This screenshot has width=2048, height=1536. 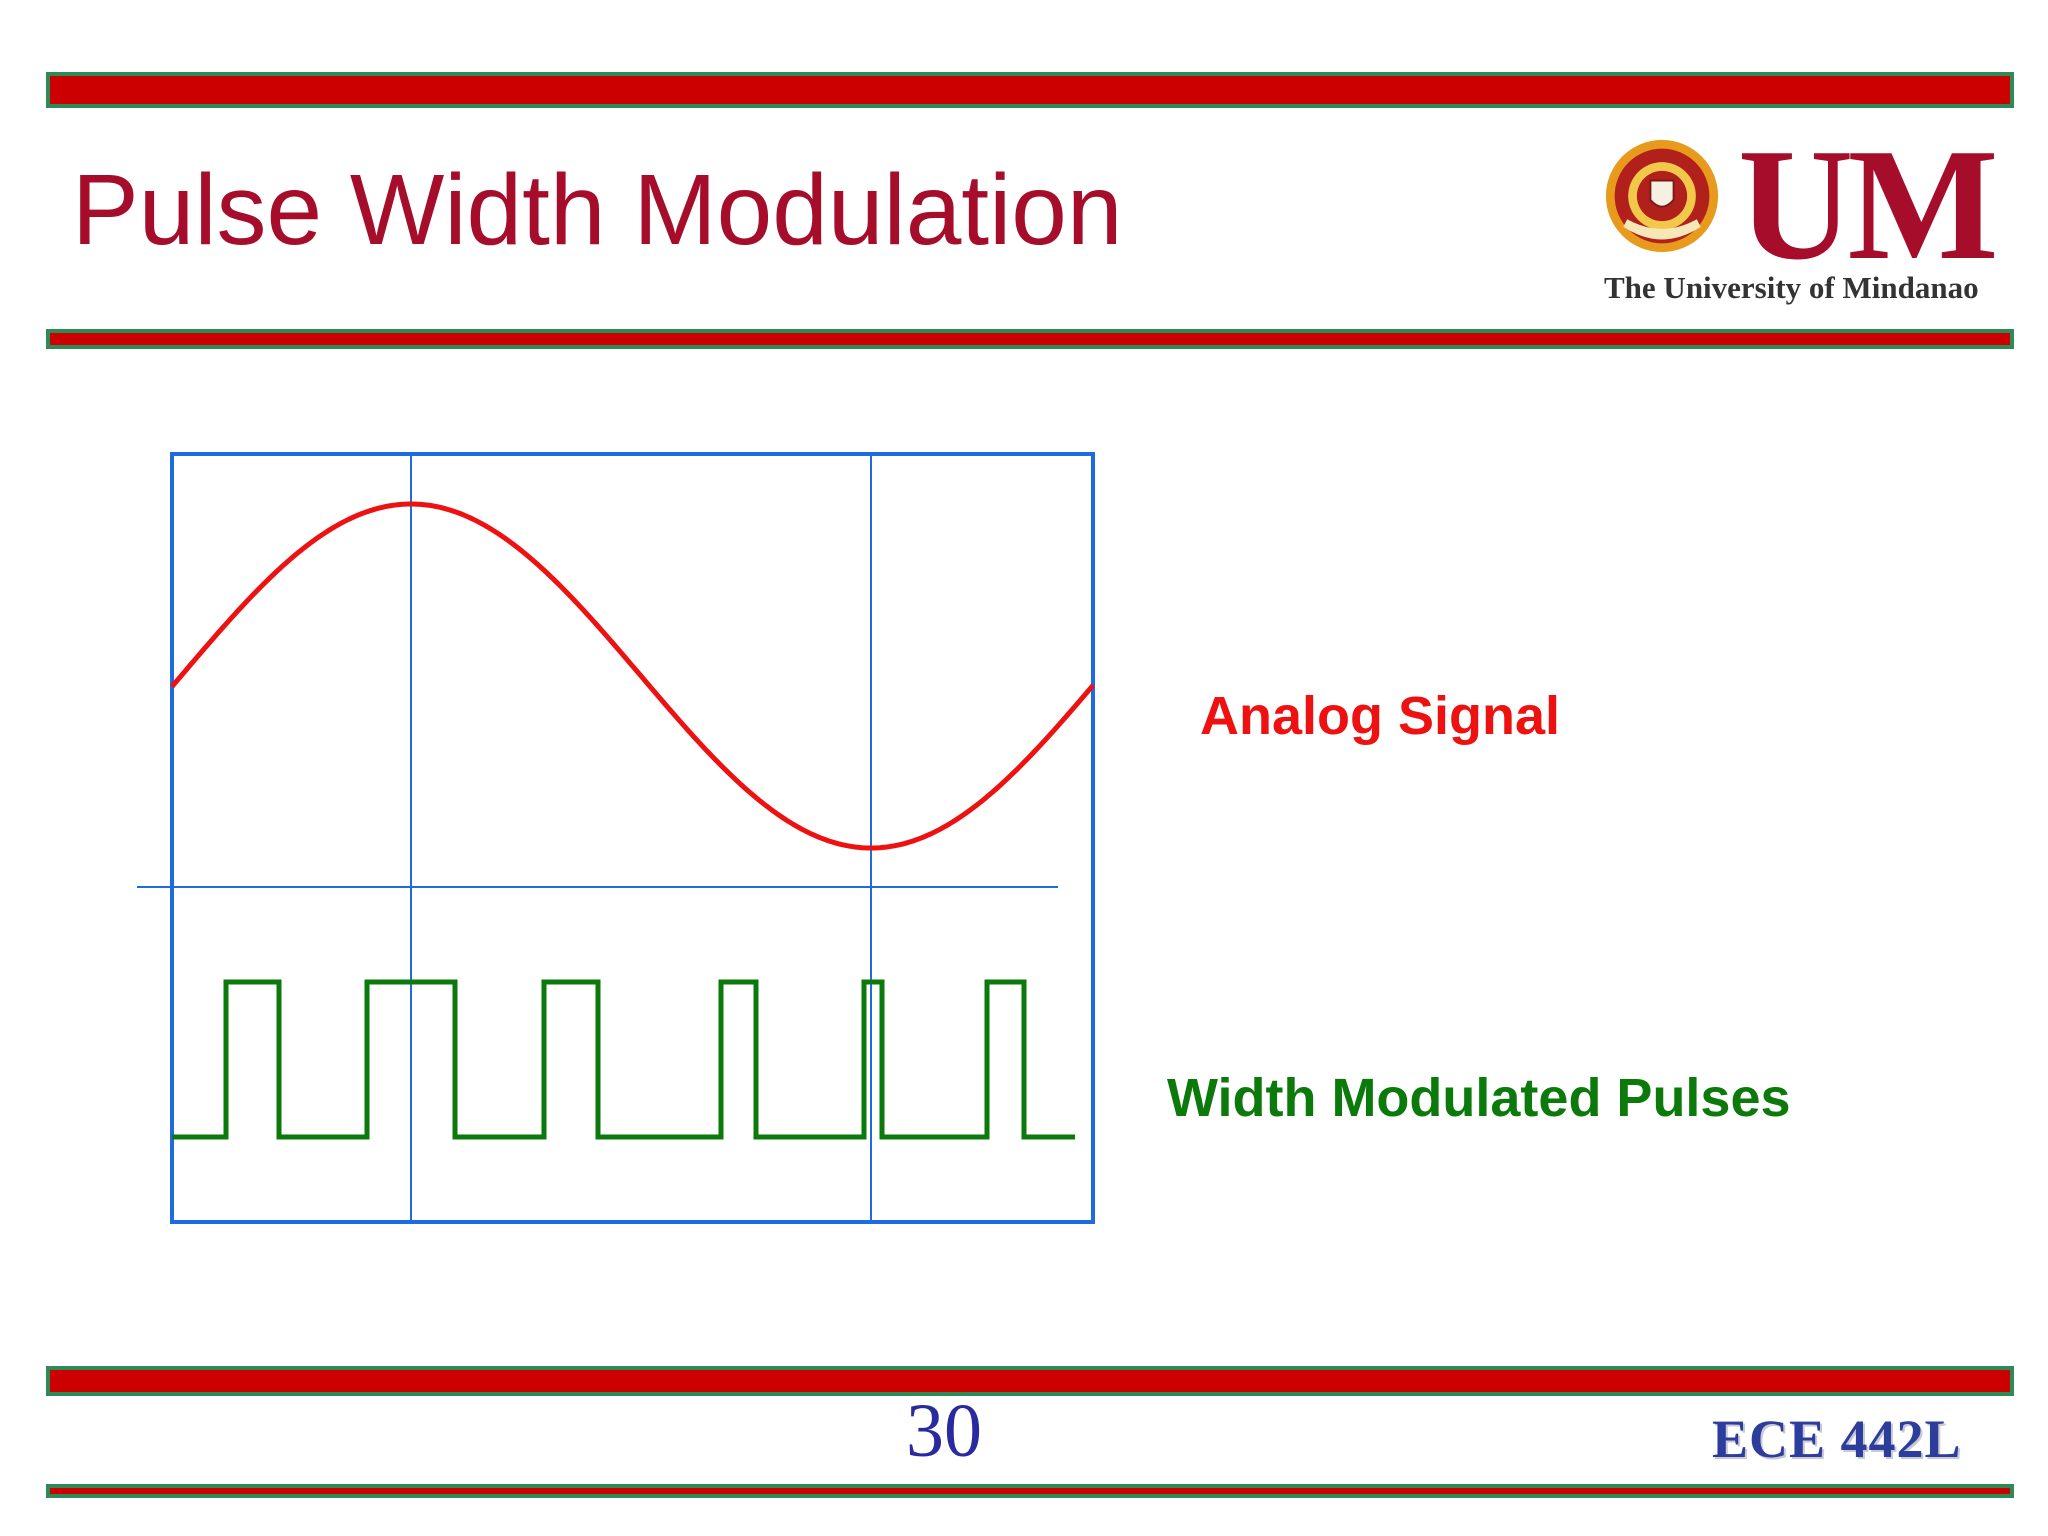 I want to click on university-seal-icon, so click(x=1662, y=196).